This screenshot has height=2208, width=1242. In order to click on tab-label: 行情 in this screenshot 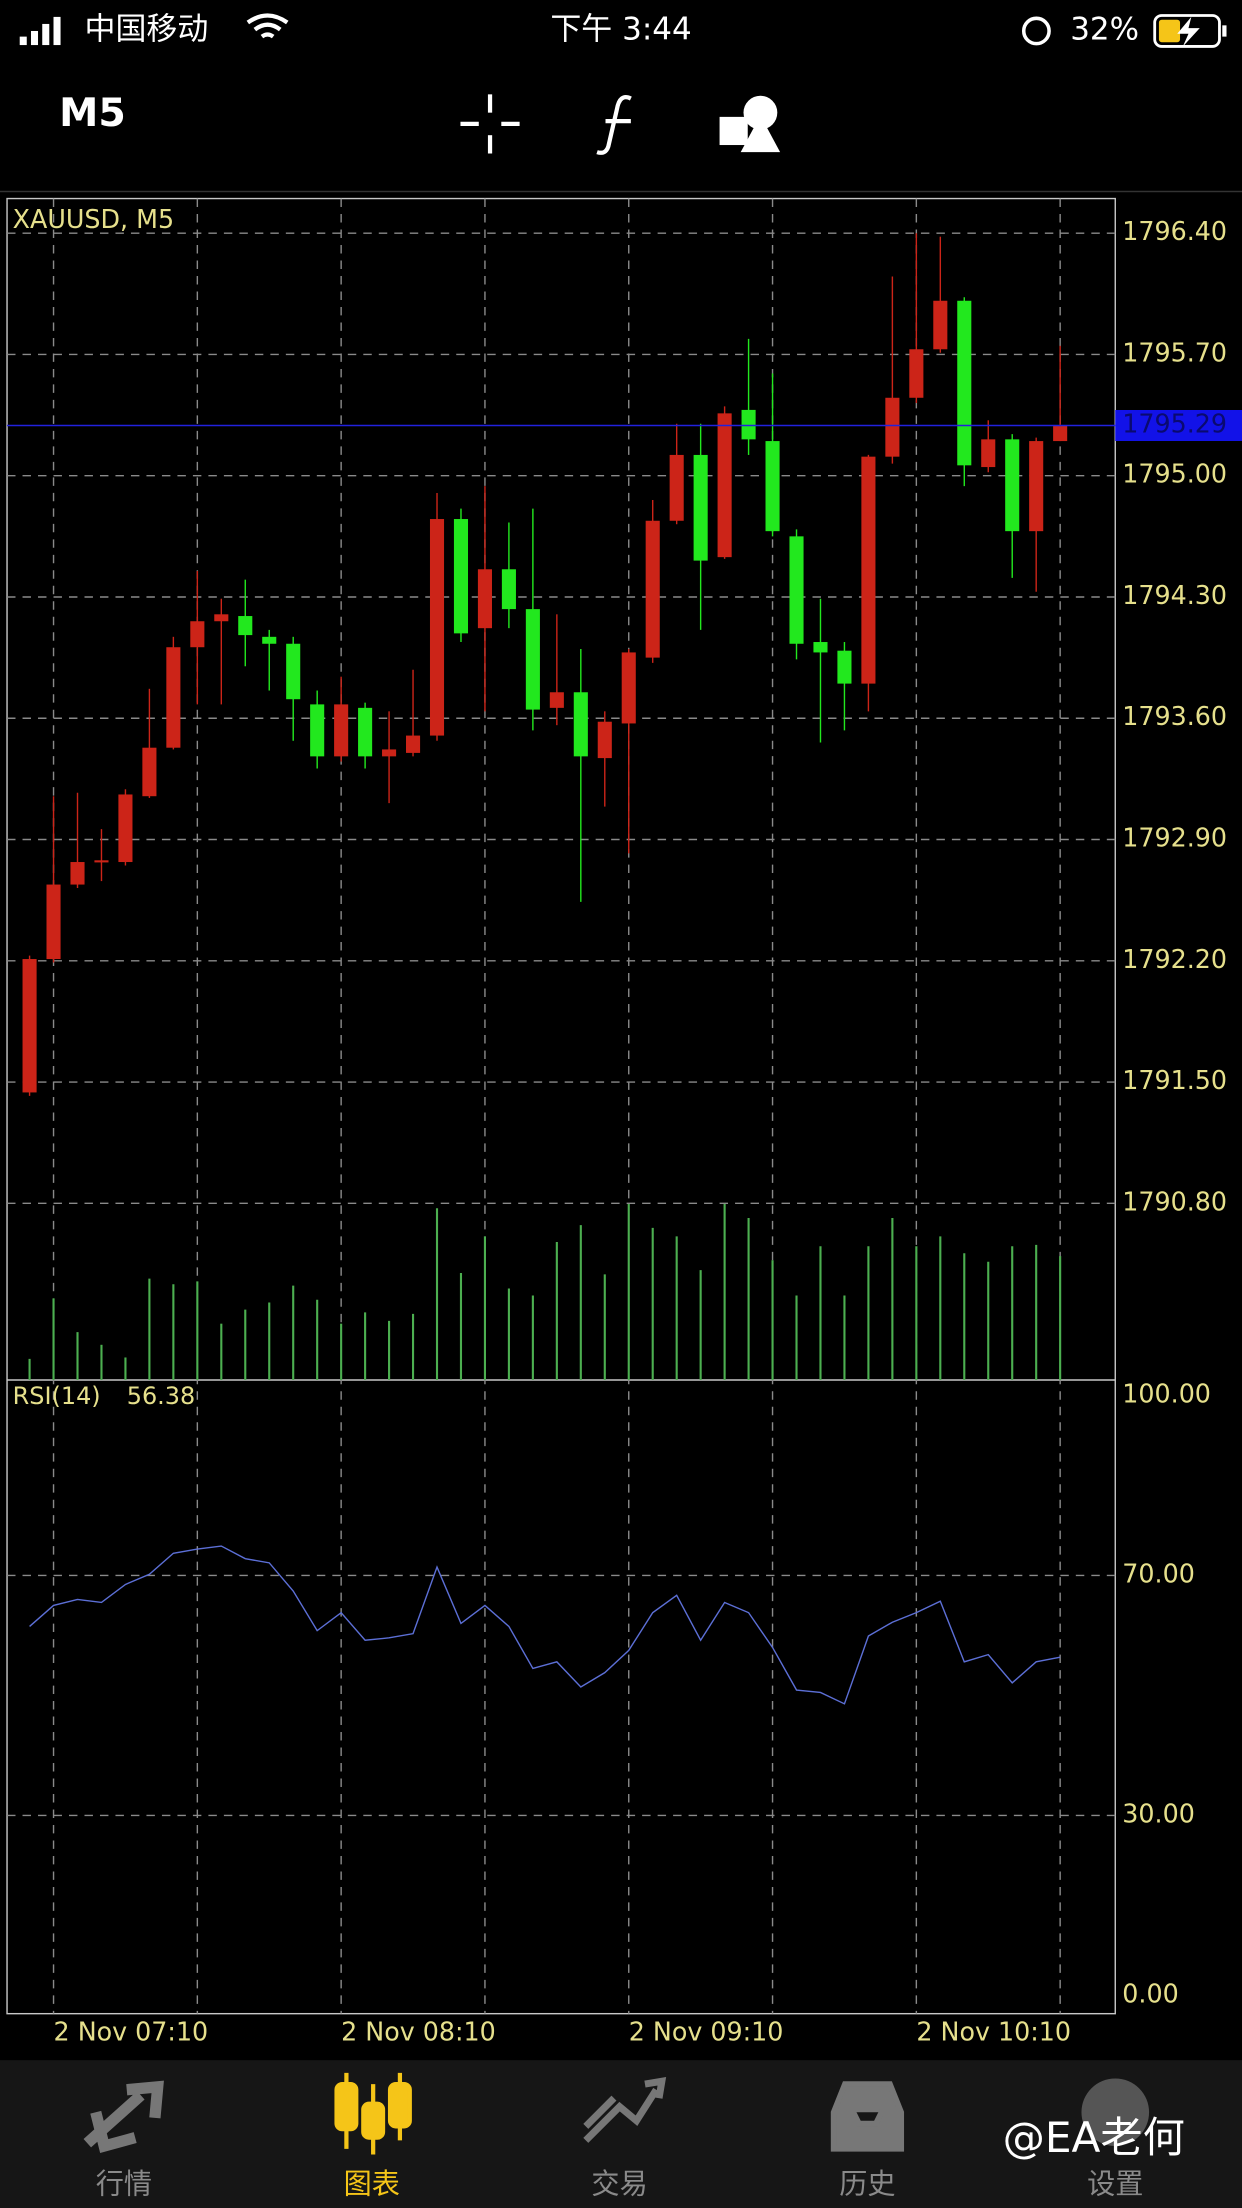, I will do `click(124, 2183)`.